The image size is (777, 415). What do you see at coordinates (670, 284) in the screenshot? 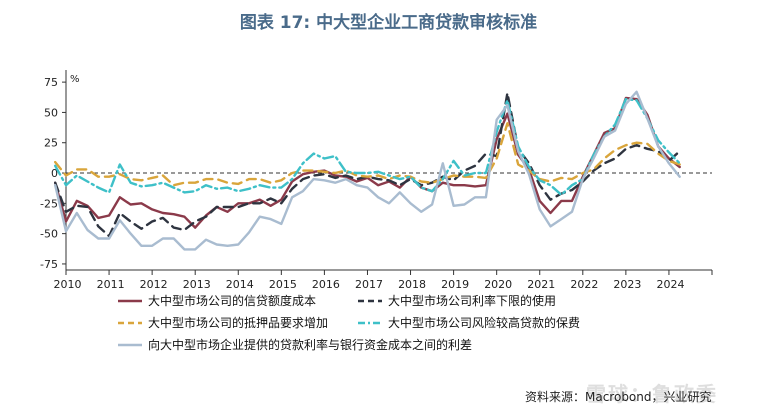
I see `x-tick-label: 2024` at bounding box center [670, 284].